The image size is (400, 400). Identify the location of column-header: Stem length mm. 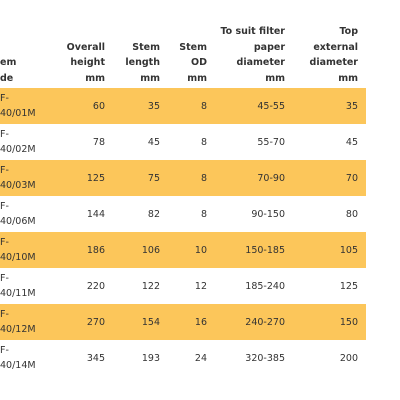
(132, 53).